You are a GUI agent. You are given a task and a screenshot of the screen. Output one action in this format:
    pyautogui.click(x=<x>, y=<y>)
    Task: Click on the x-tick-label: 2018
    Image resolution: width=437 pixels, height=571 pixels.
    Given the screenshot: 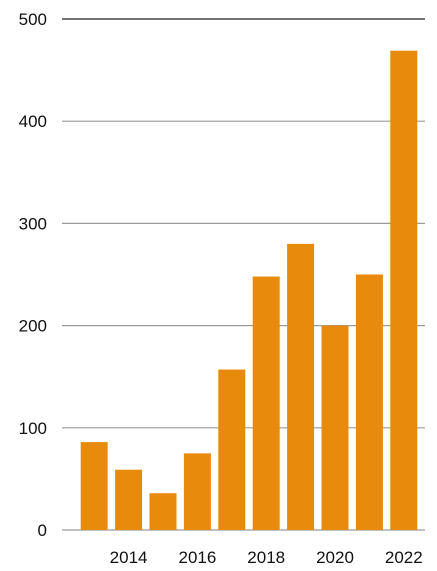 What is the action you would take?
    pyautogui.click(x=266, y=557)
    